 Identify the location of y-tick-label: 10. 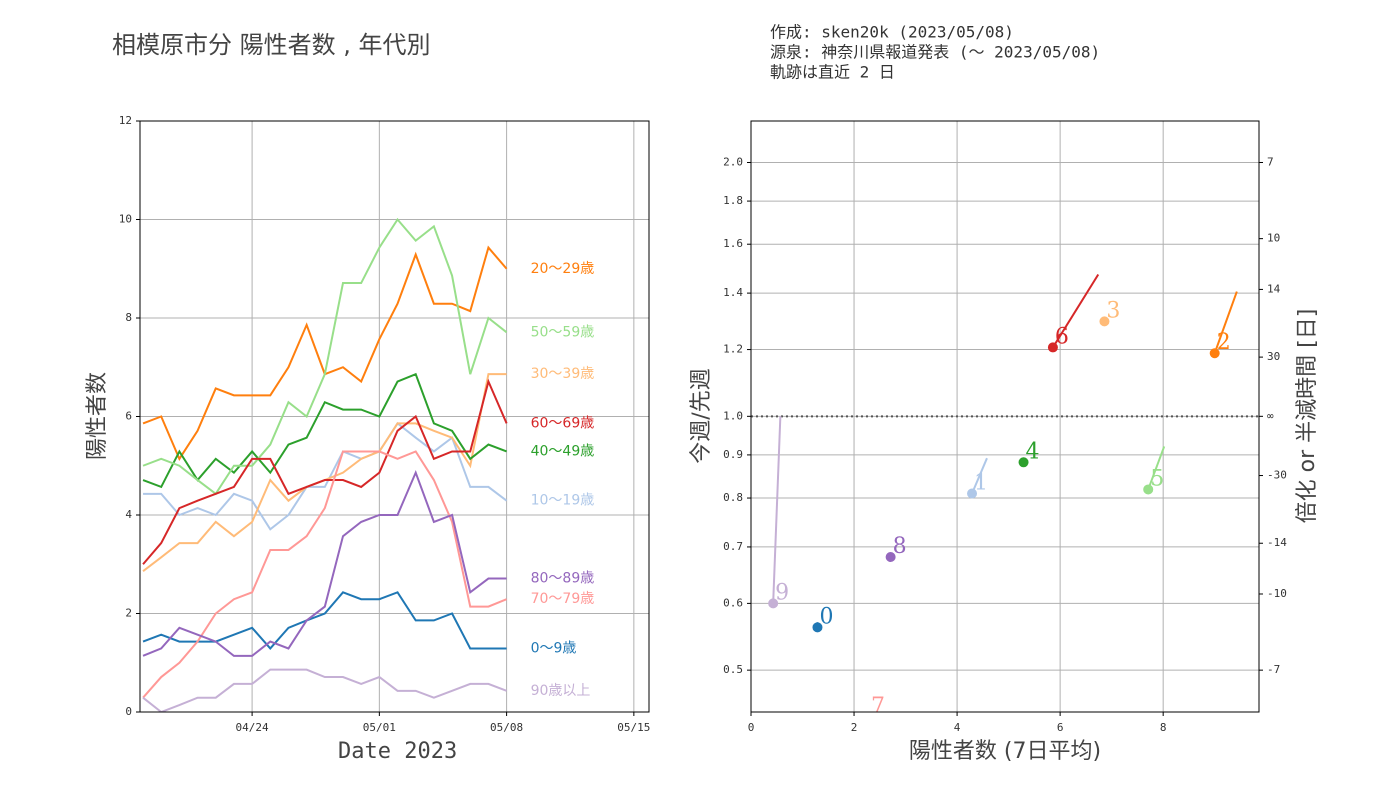
(125, 219).